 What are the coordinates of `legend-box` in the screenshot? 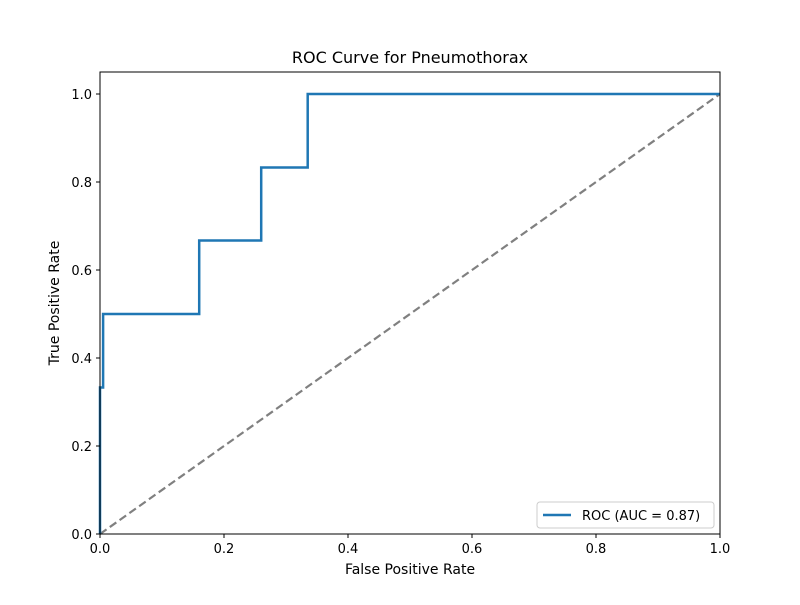 It's located at (625, 515).